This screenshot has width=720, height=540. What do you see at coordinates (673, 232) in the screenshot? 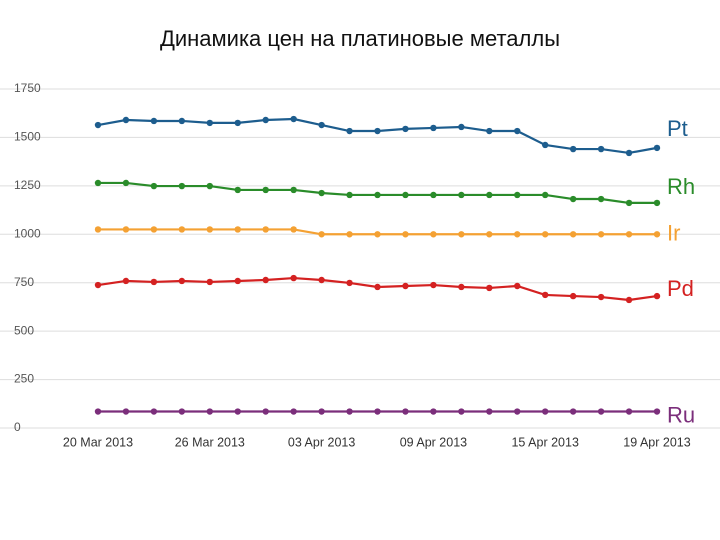
I see `series-label: Ir` at bounding box center [673, 232].